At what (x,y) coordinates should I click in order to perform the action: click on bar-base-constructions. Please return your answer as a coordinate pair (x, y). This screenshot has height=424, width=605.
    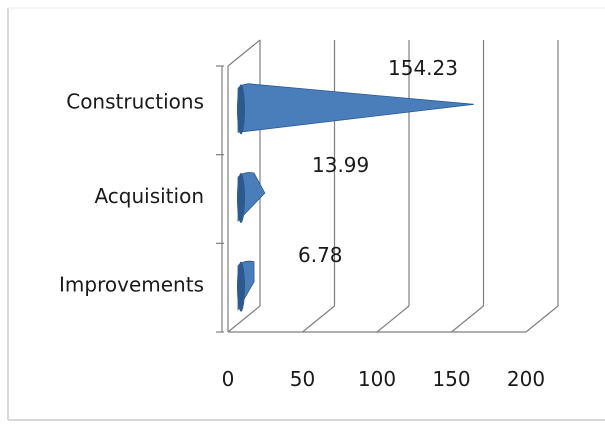
    Looking at the image, I should click on (241, 109).